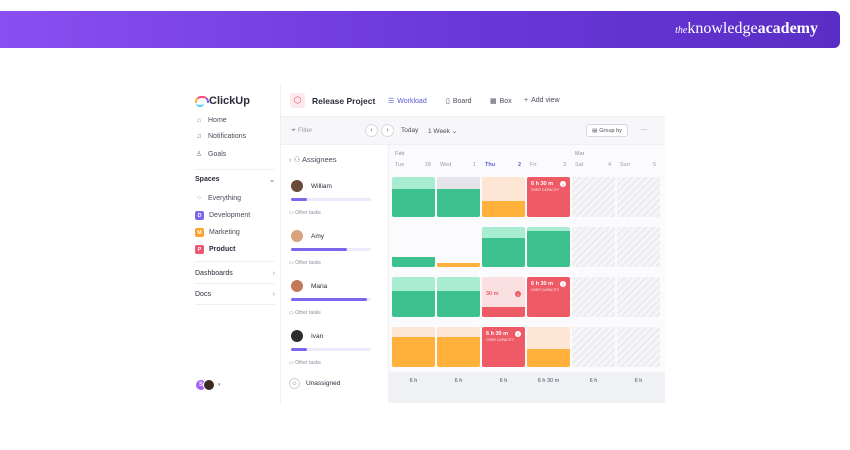 The height and width of the screenshot is (450, 850). Describe the element at coordinates (542, 100) in the screenshot. I see `add-view-button: + Add view` at that location.